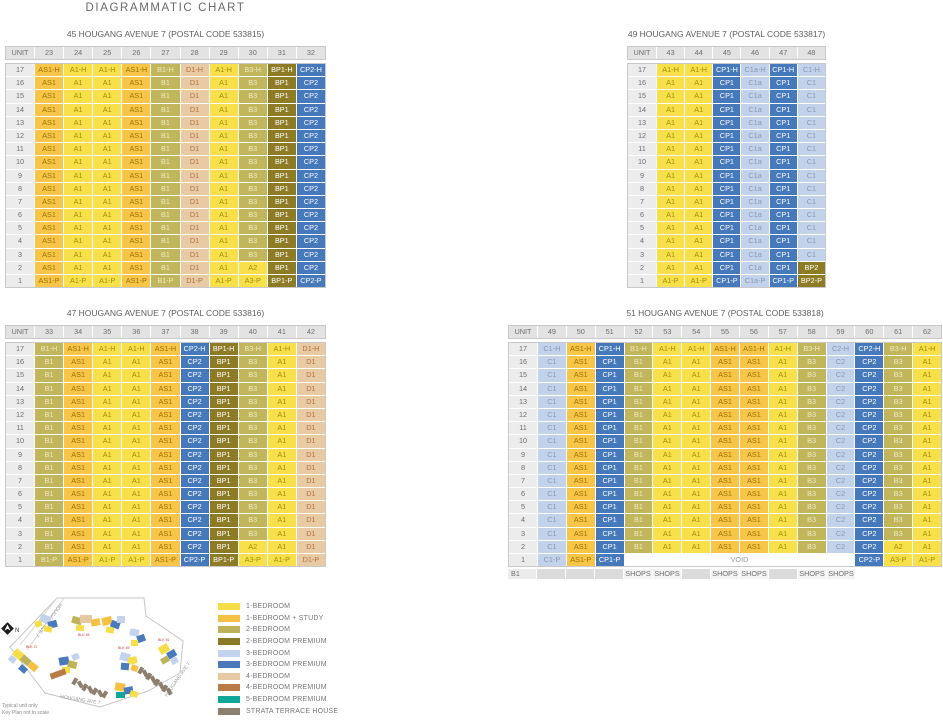 The height and width of the screenshot is (722, 943). Describe the element at coordinates (20, 388) in the screenshot. I see `floor-label: 14` at that location.